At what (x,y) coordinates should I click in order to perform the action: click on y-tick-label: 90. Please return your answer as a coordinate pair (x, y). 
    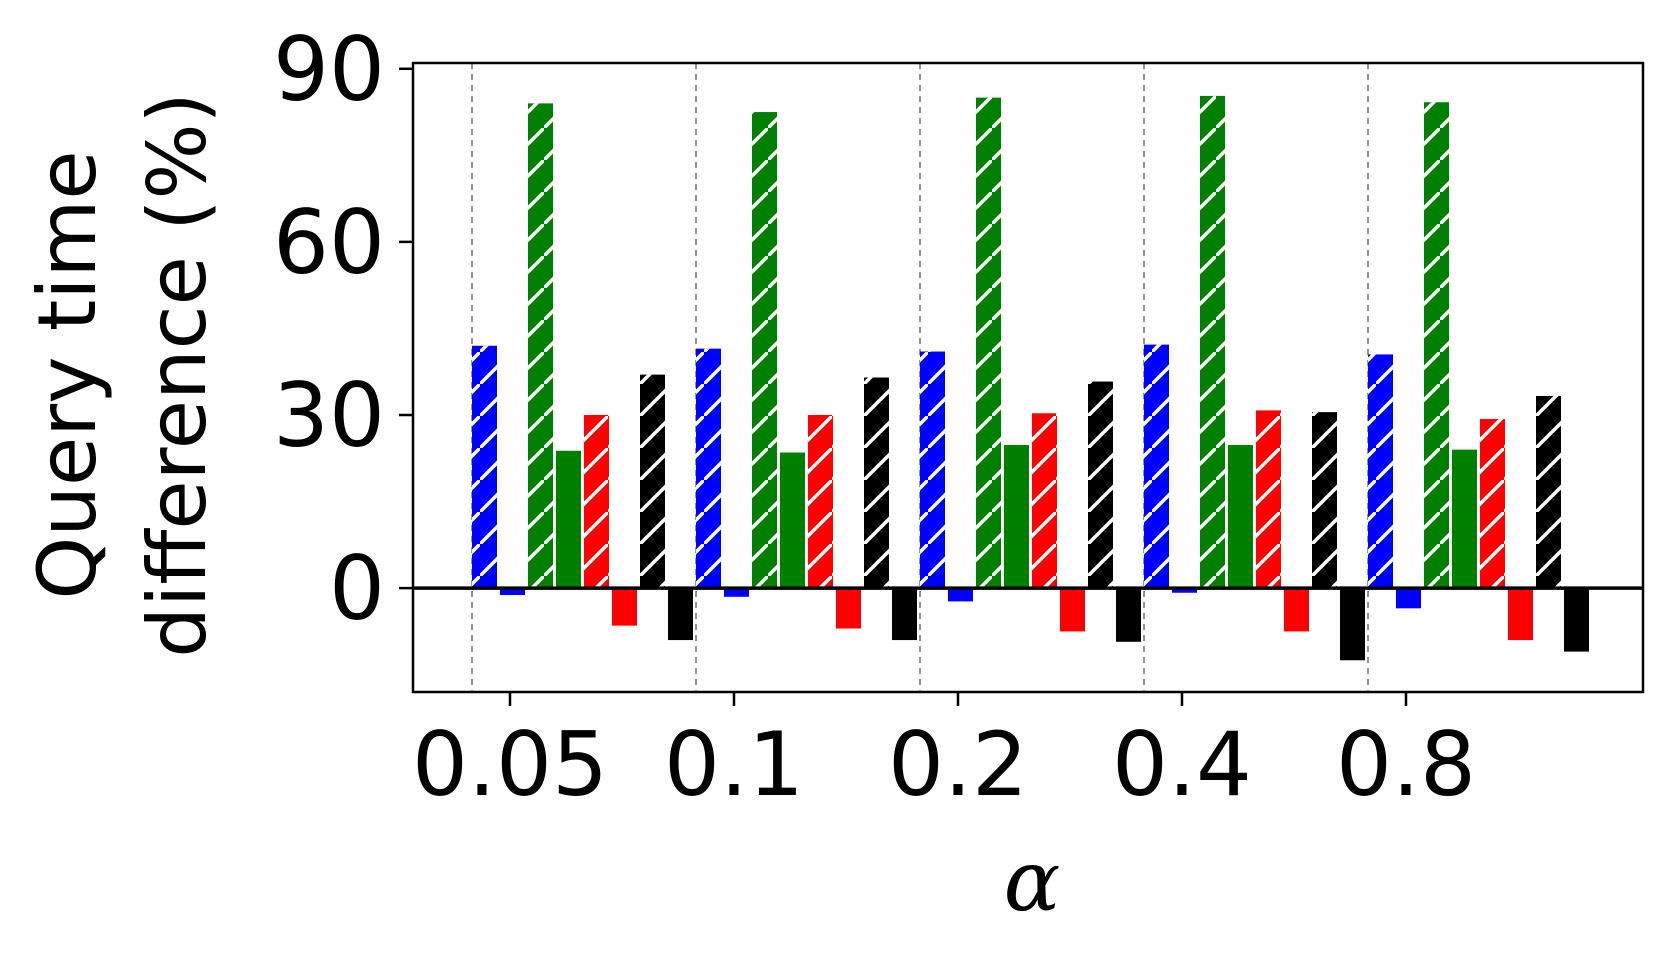
    Looking at the image, I should click on (329, 69).